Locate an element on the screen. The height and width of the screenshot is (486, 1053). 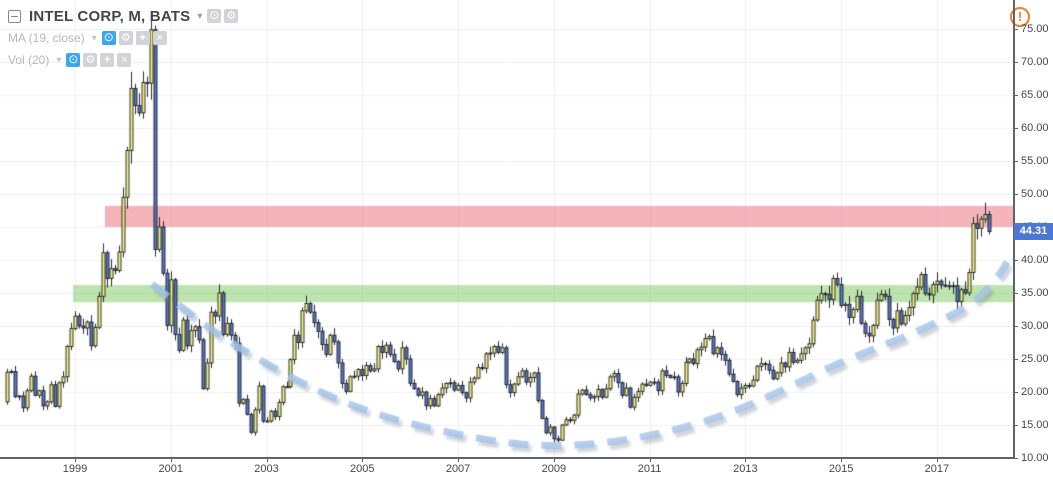
time-axis-label: 2009 is located at coordinates (554, 469).